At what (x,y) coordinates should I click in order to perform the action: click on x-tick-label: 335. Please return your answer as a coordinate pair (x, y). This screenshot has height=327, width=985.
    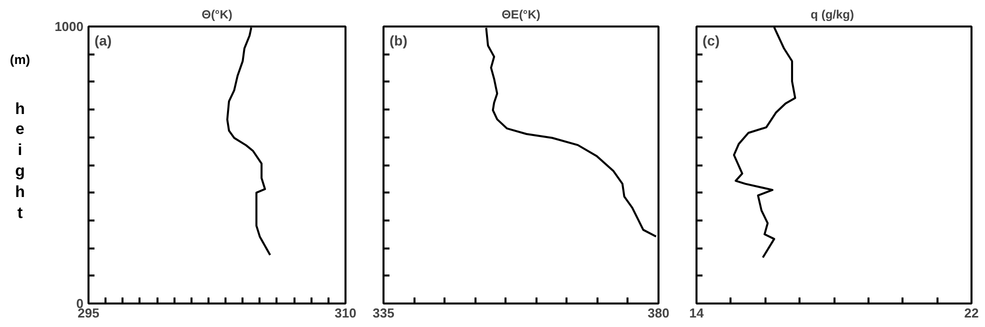
    Looking at the image, I should click on (383, 313).